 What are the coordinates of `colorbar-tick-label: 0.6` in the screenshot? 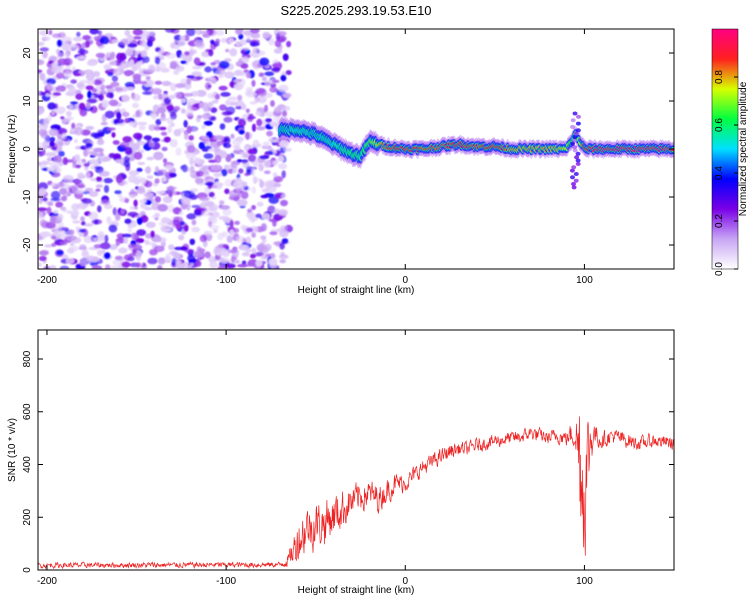 It's located at (719, 125).